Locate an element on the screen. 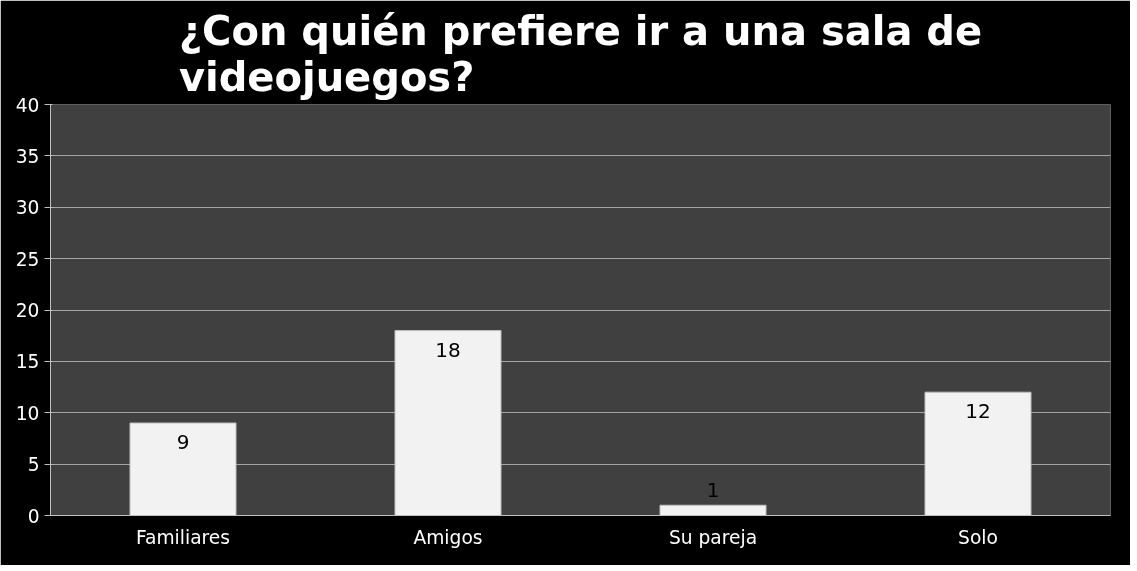  y-tick-label: 10 is located at coordinates (27, 413).